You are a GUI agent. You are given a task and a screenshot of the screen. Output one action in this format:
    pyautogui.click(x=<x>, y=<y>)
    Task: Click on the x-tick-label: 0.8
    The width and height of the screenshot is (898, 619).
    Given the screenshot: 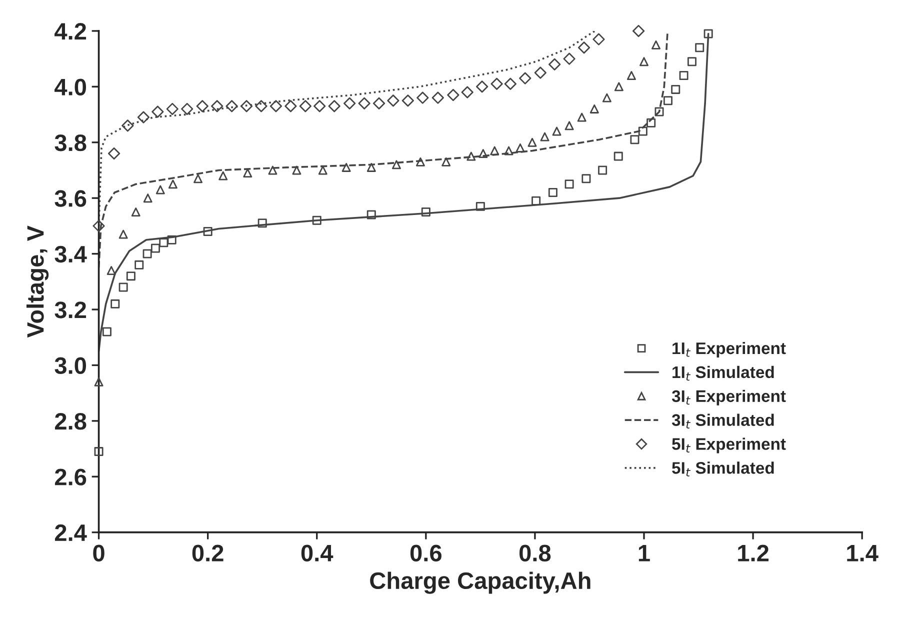 What is the action you would take?
    pyautogui.click(x=535, y=553)
    